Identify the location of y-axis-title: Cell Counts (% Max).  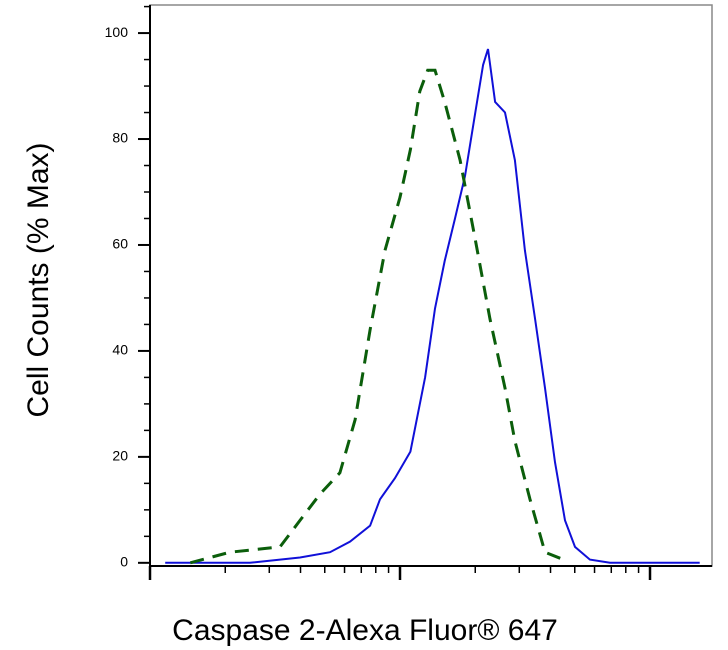
(38, 279).